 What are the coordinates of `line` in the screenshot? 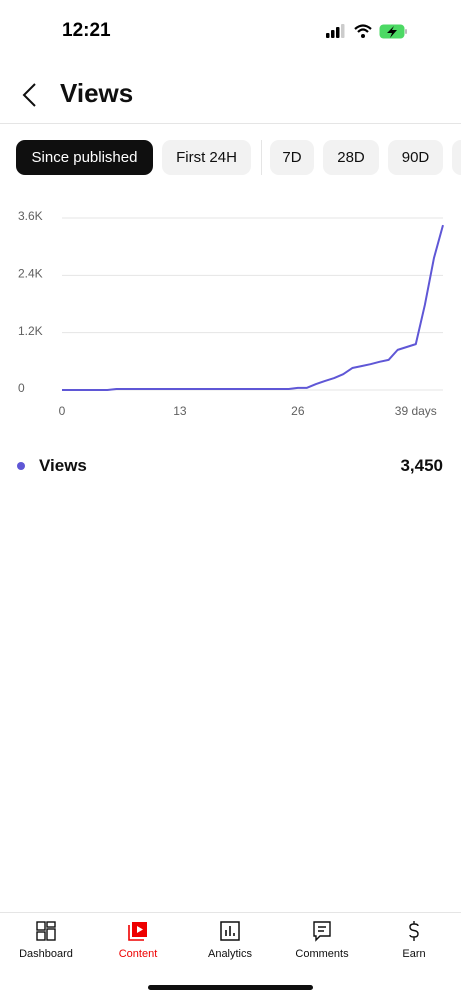 It's located at (253, 307).